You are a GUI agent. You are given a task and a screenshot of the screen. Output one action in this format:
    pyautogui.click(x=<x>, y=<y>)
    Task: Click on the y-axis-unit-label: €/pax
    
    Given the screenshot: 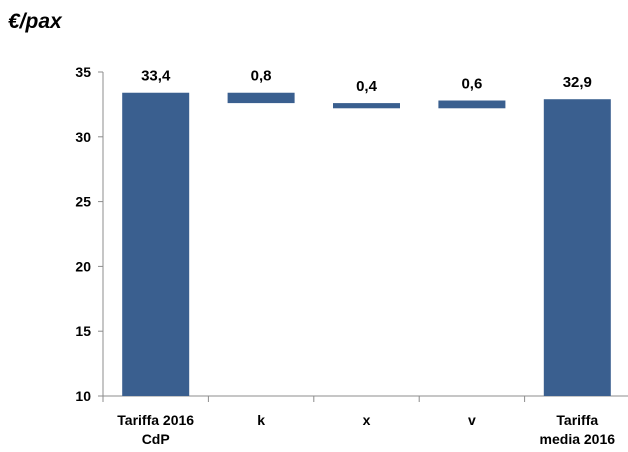 What is the action you would take?
    pyautogui.click(x=35, y=21)
    